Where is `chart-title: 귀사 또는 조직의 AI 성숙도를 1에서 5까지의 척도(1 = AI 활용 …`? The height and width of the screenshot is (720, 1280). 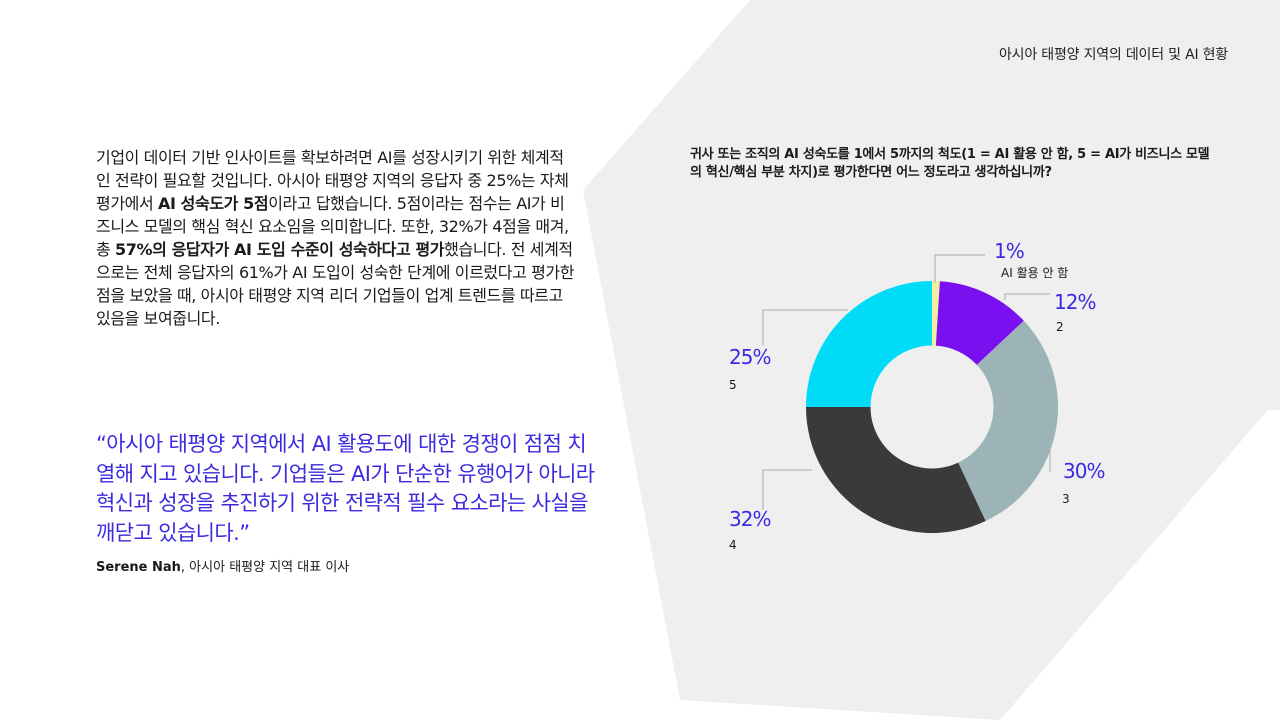
chart-title: 귀사 또는 조직의 AI 성숙도를 1에서 5까지의 척도(1 = AI 활용 … is located at coordinates (950, 163).